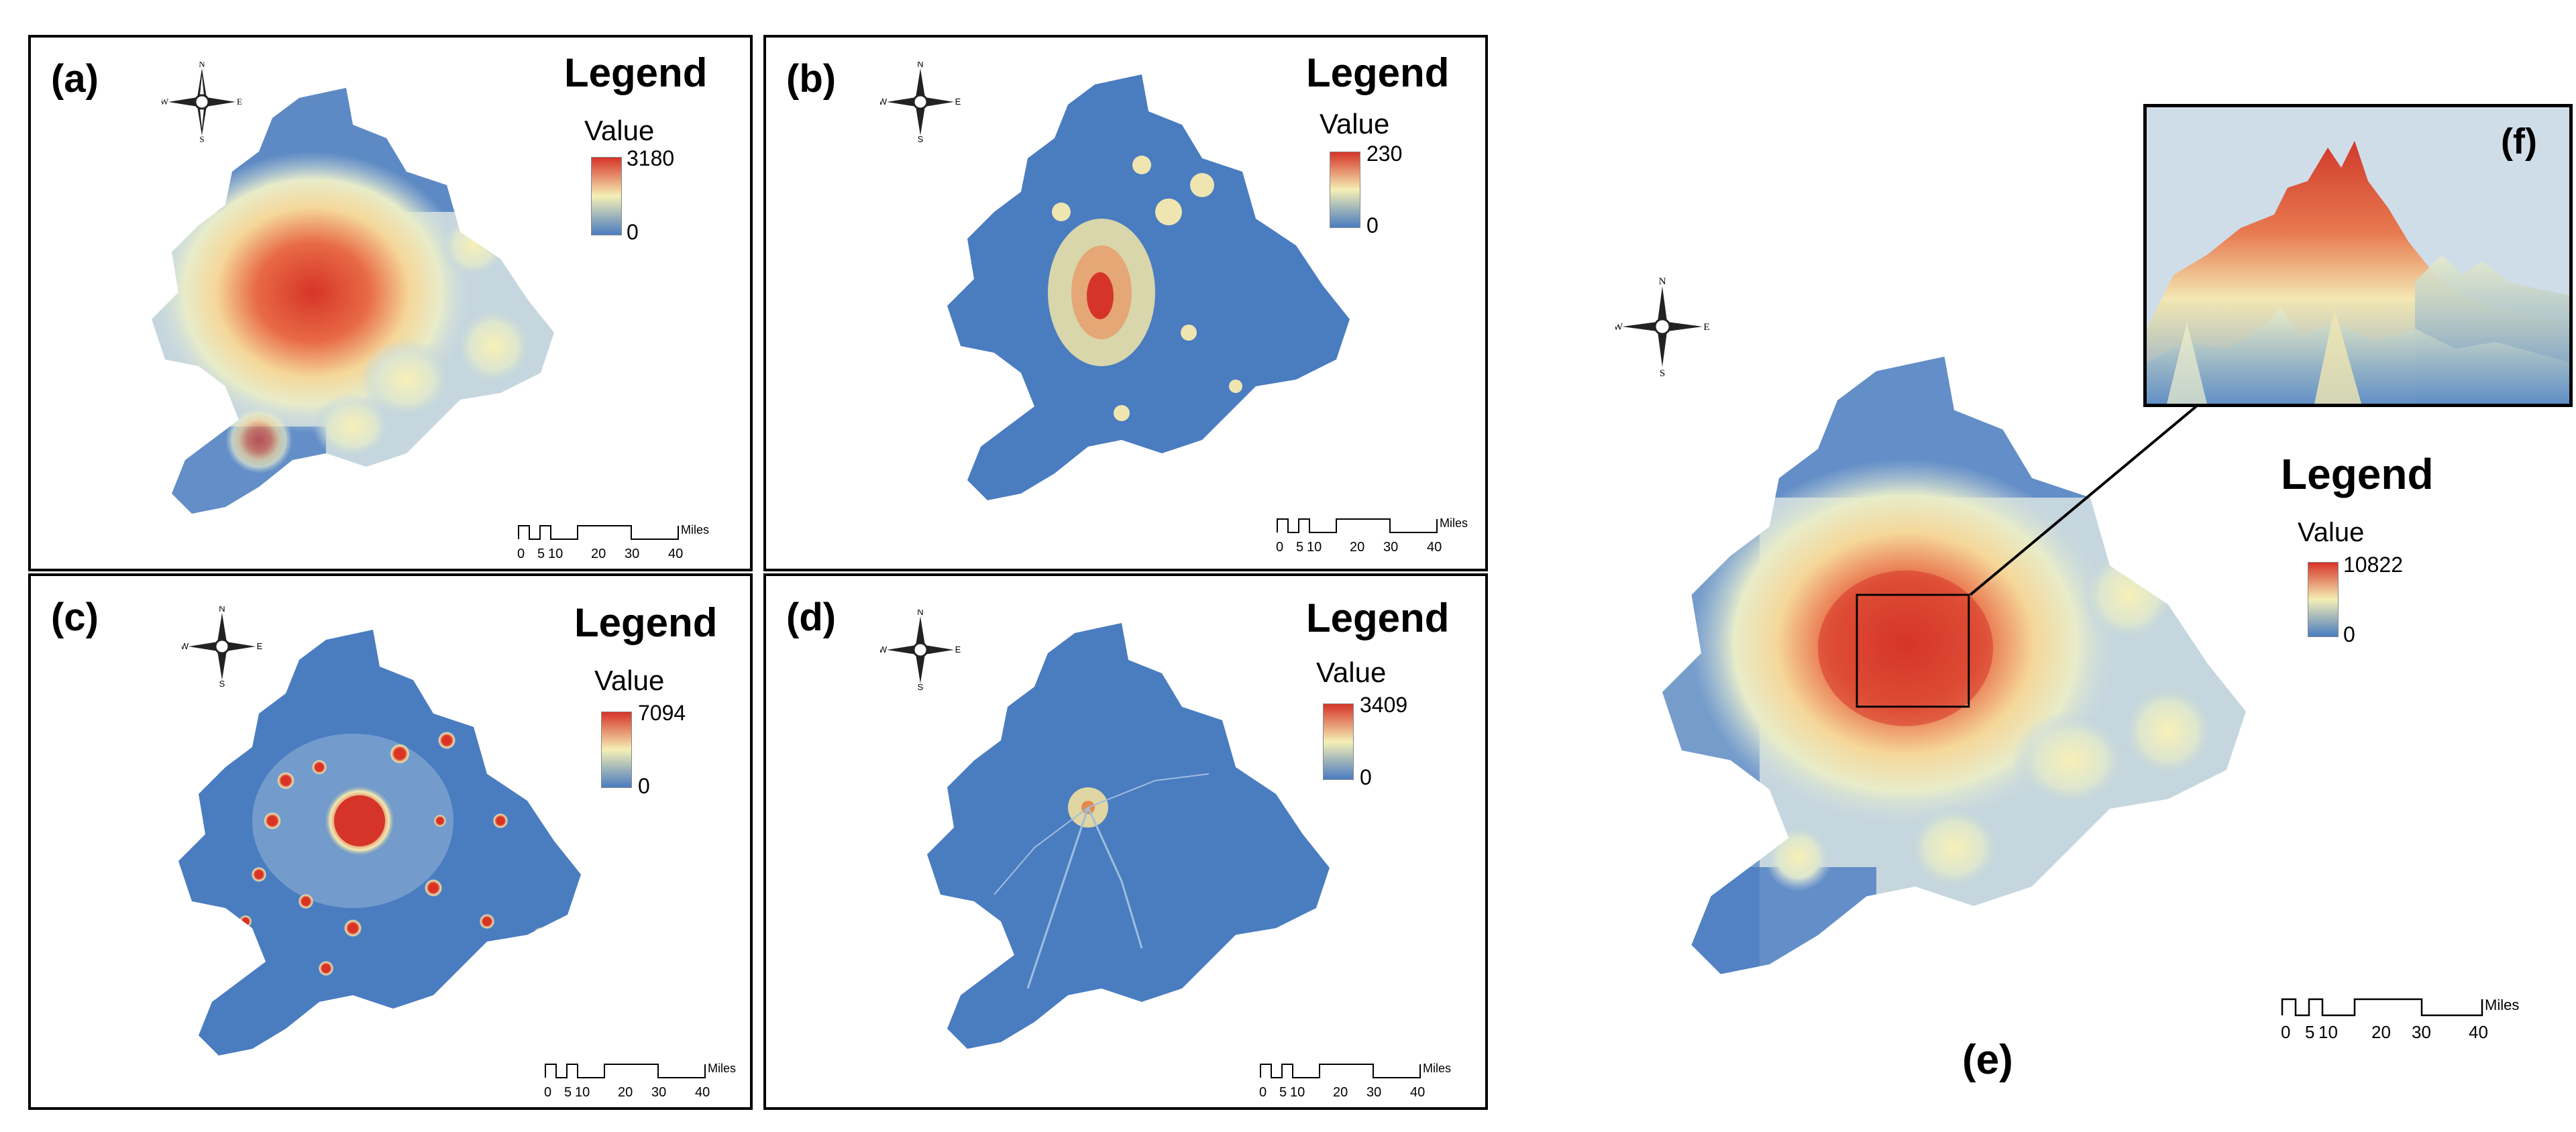 Image resolution: width=2576 pixels, height=1132 pixels. What do you see at coordinates (2519, 141) in the screenshot?
I see `panel-label: (f)` at bounding box center [2519, 141].